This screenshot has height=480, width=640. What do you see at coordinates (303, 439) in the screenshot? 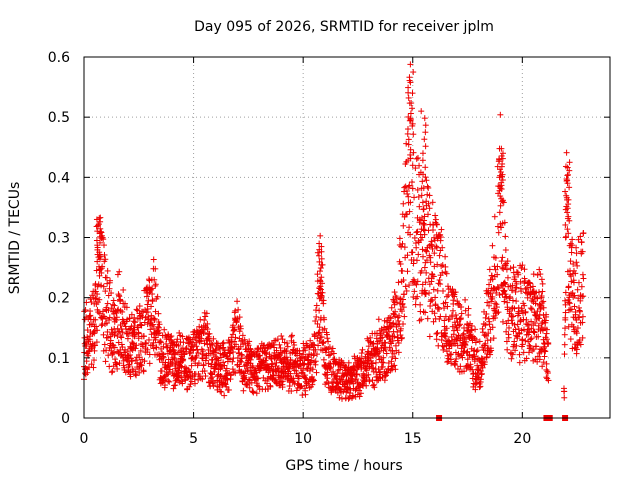
I see `x-tick-label: 10` at bounding box center [303, 439].